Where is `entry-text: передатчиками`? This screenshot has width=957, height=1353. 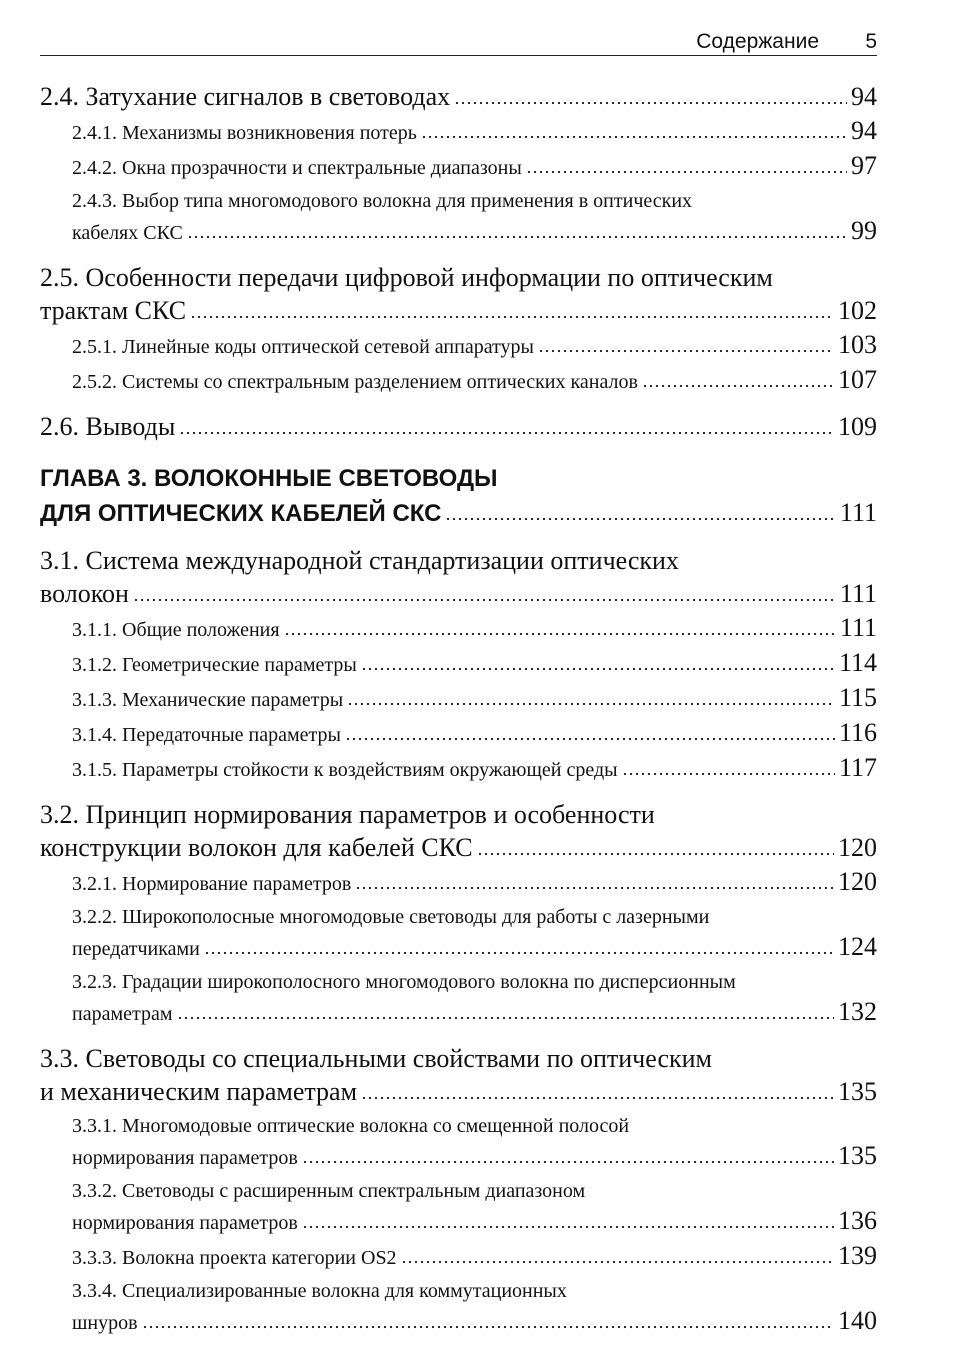
entry-text: передатчиками is located at coordinates (136, 949).